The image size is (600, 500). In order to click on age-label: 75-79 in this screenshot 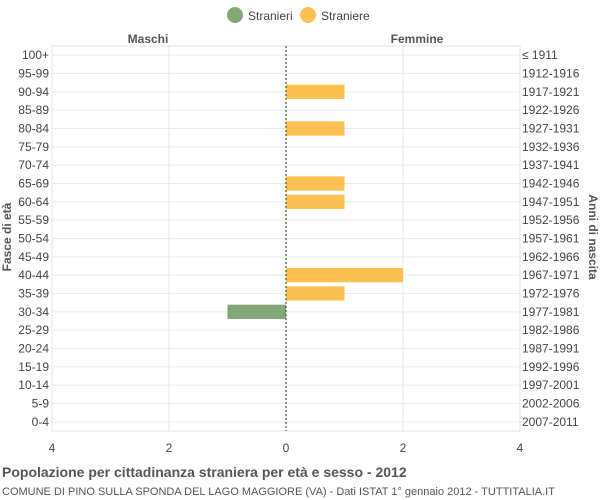, I will do `click(33, 147)`.